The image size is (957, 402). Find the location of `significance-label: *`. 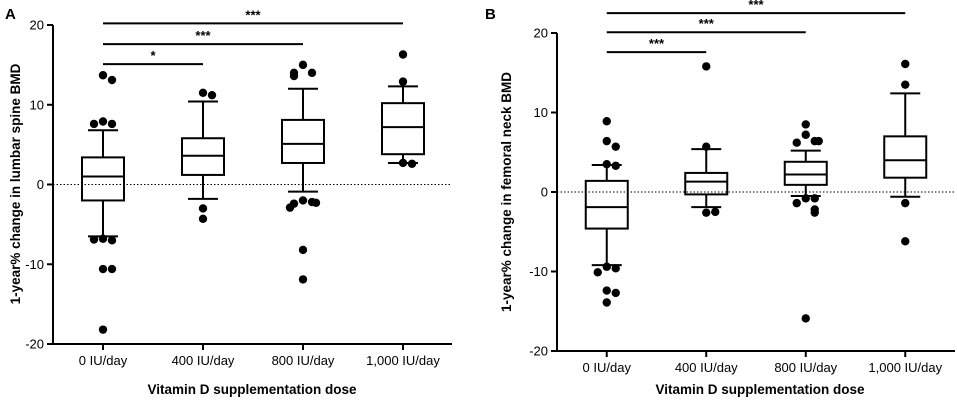

significance-label: * is located at coordinates (153, 55).